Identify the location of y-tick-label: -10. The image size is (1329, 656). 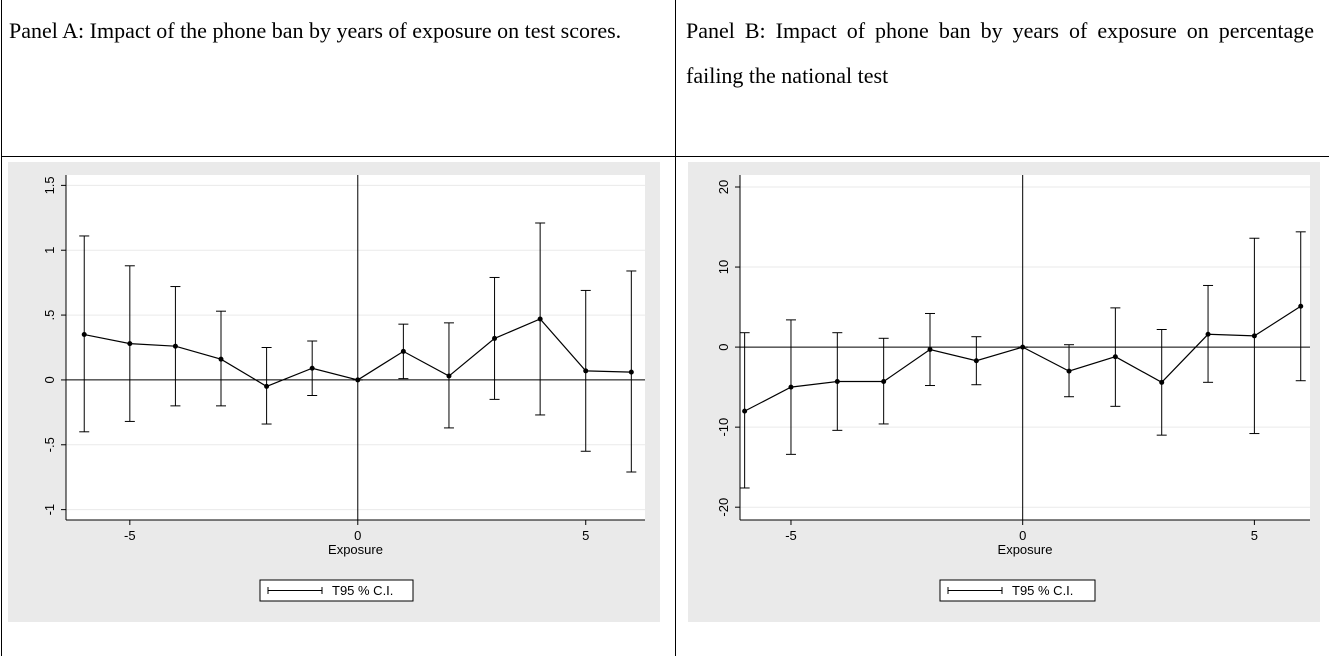
(723, 427).